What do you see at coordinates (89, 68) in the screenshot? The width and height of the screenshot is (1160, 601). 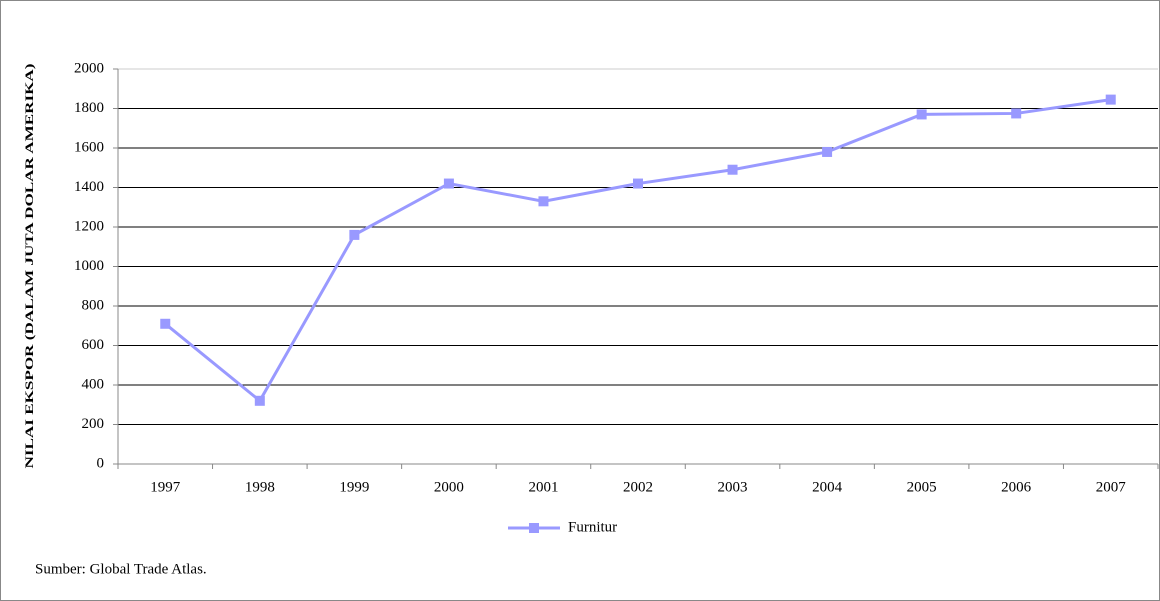 I see `y-tick-label: 2000` at bounding box center [89, 68].